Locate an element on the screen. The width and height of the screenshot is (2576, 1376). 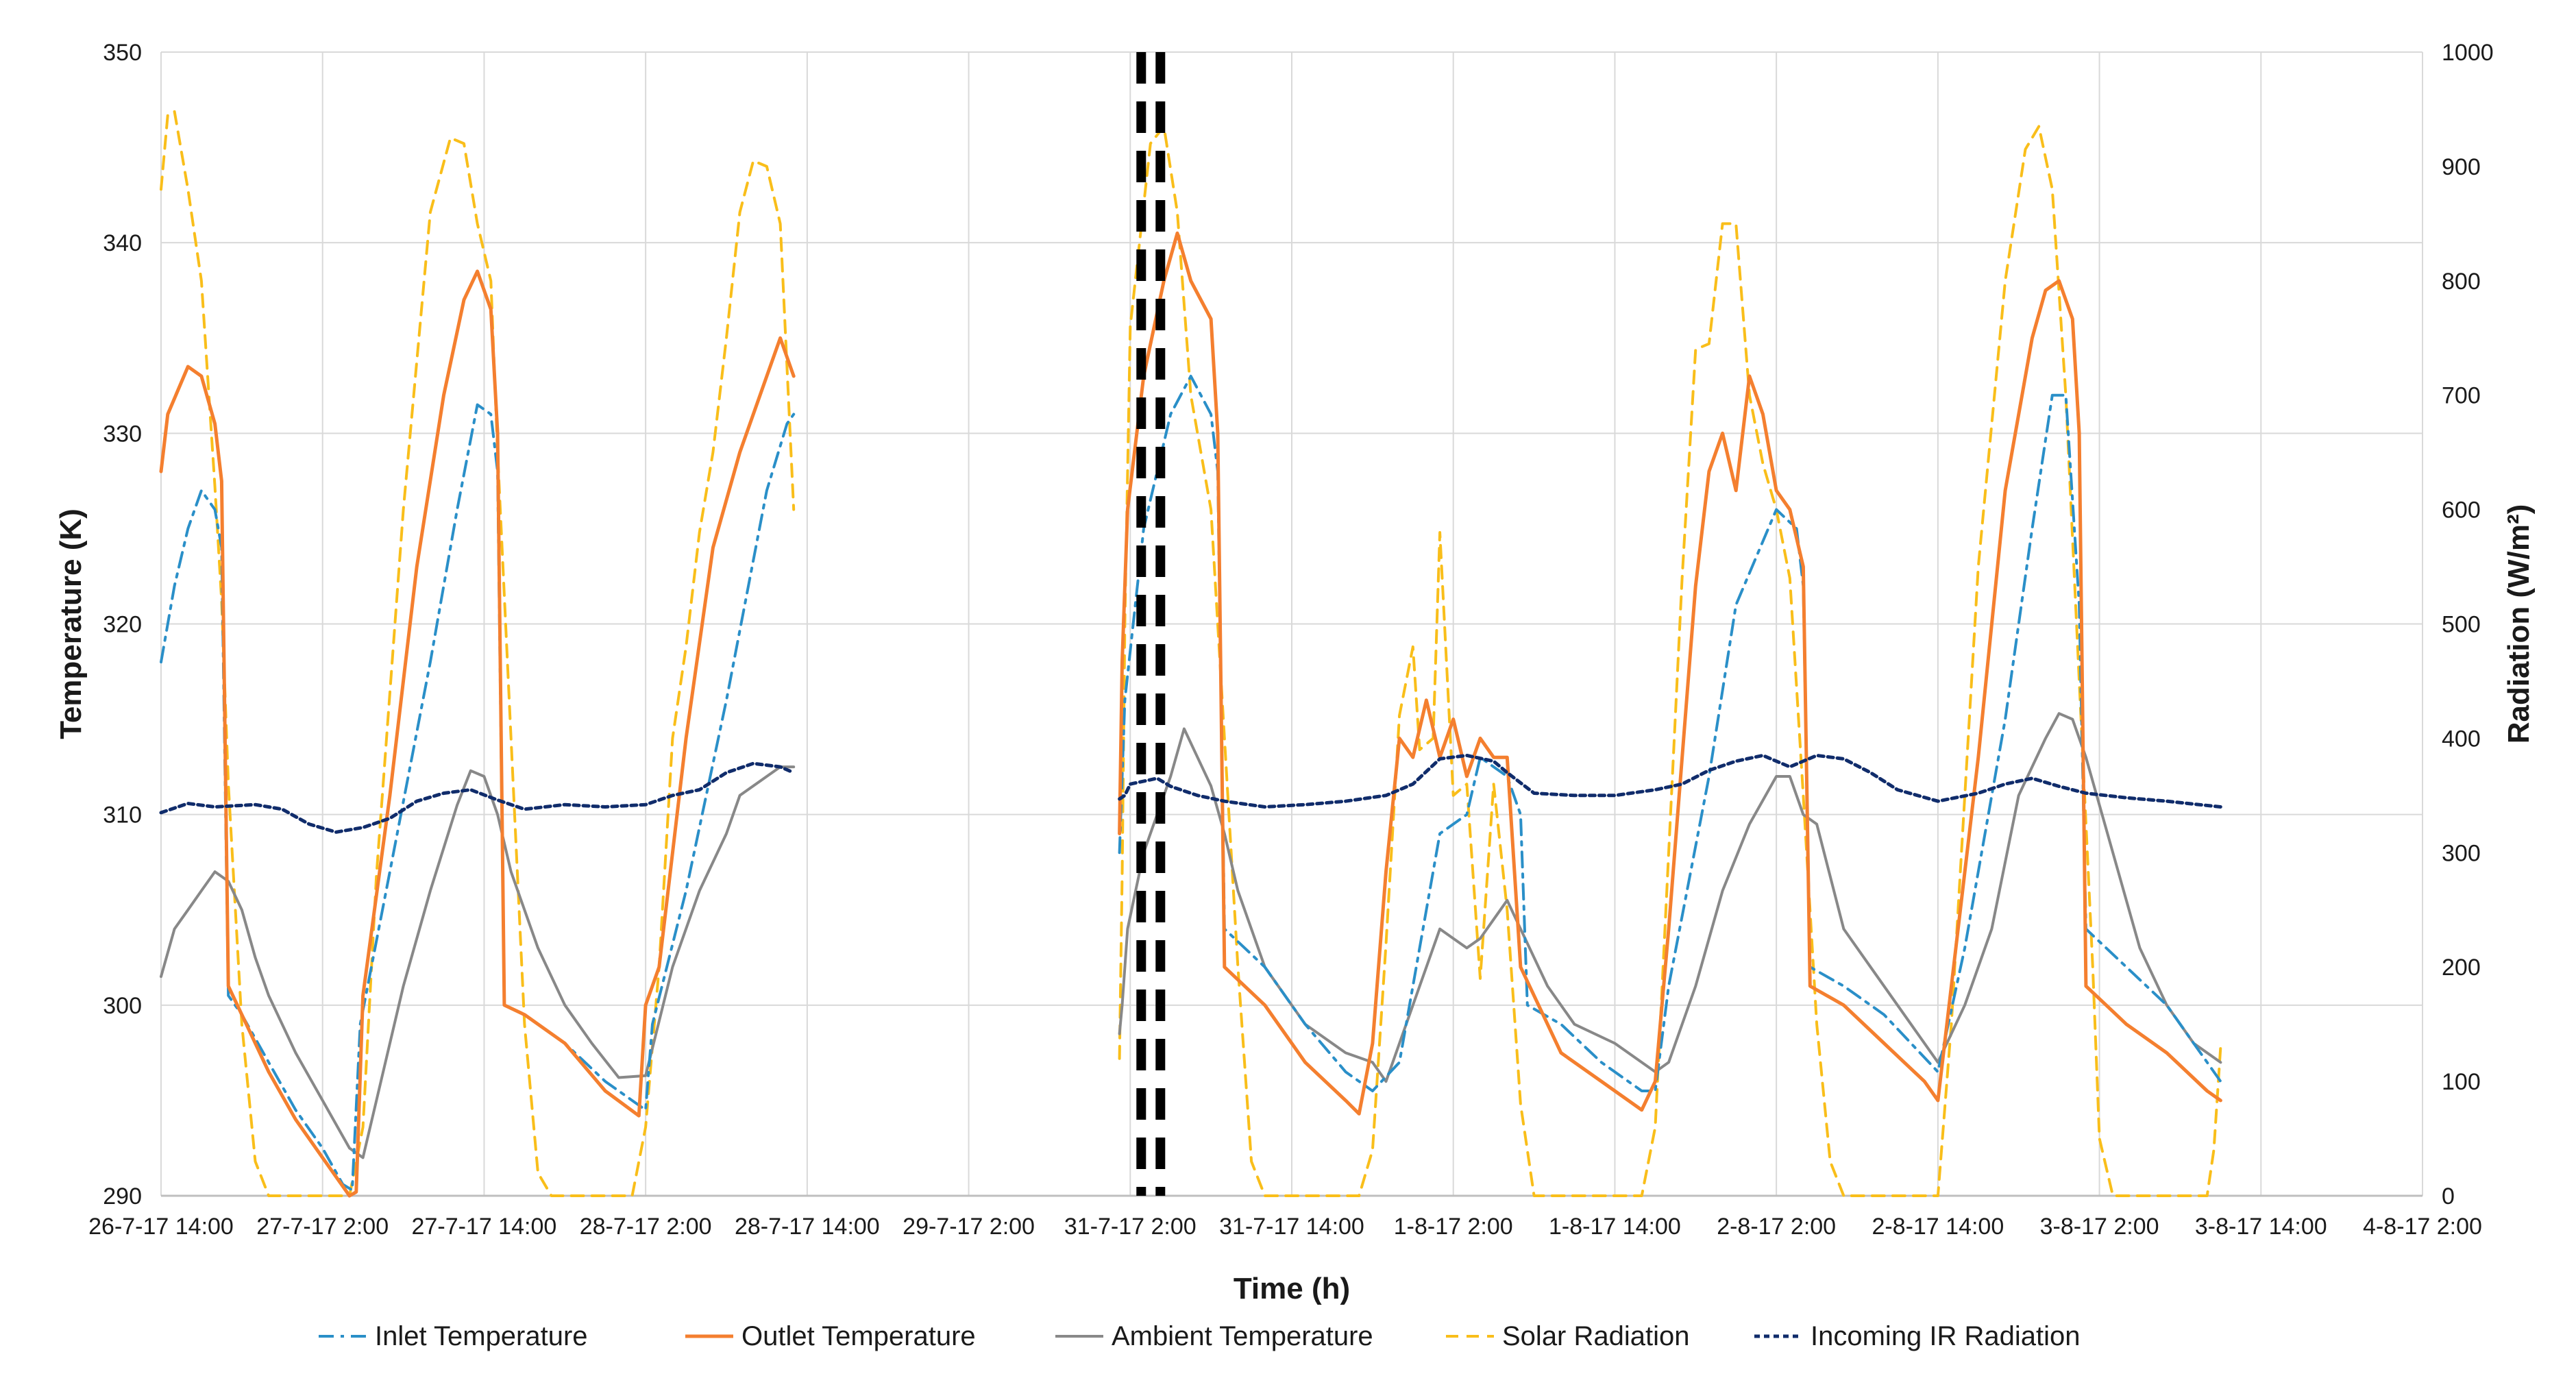
x-tick-label: 2-8-17 14:00 is located at coordinates (1938, 1227).